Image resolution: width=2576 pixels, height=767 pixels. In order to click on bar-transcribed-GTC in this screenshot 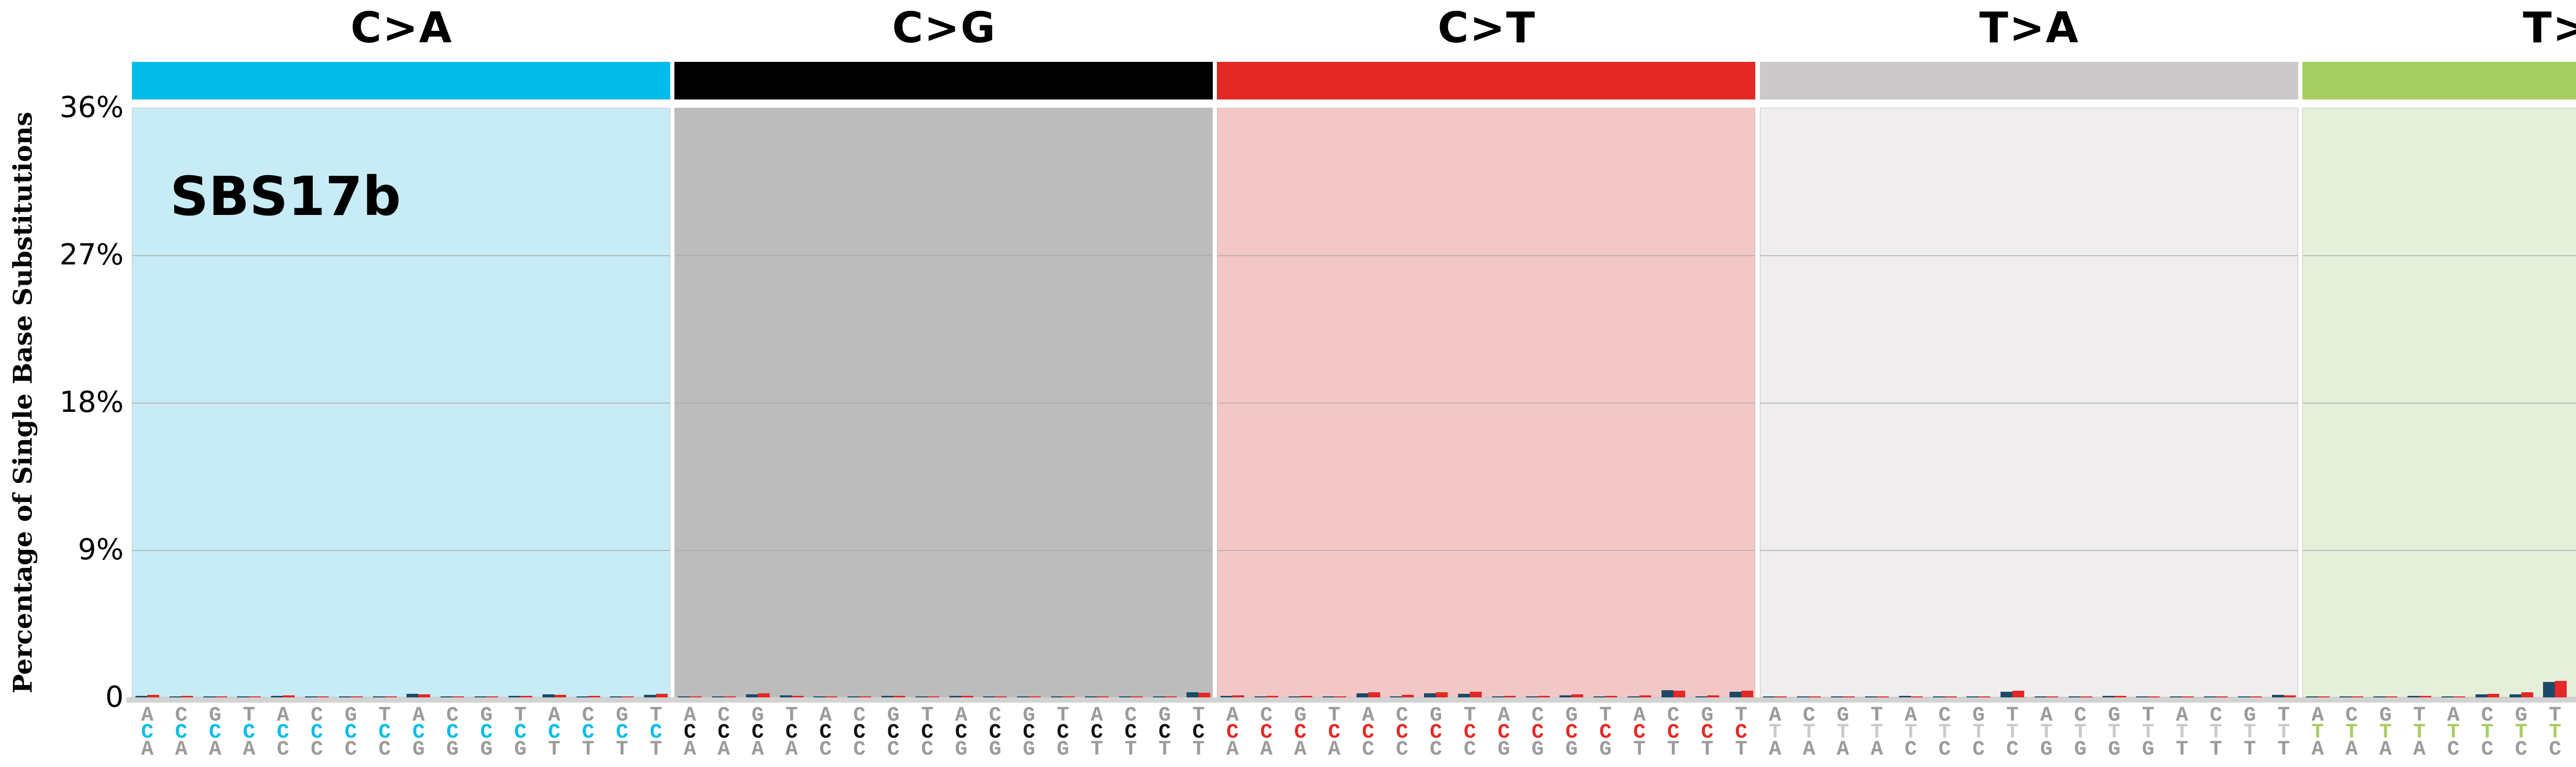, I will do `click(2074, 697)`.